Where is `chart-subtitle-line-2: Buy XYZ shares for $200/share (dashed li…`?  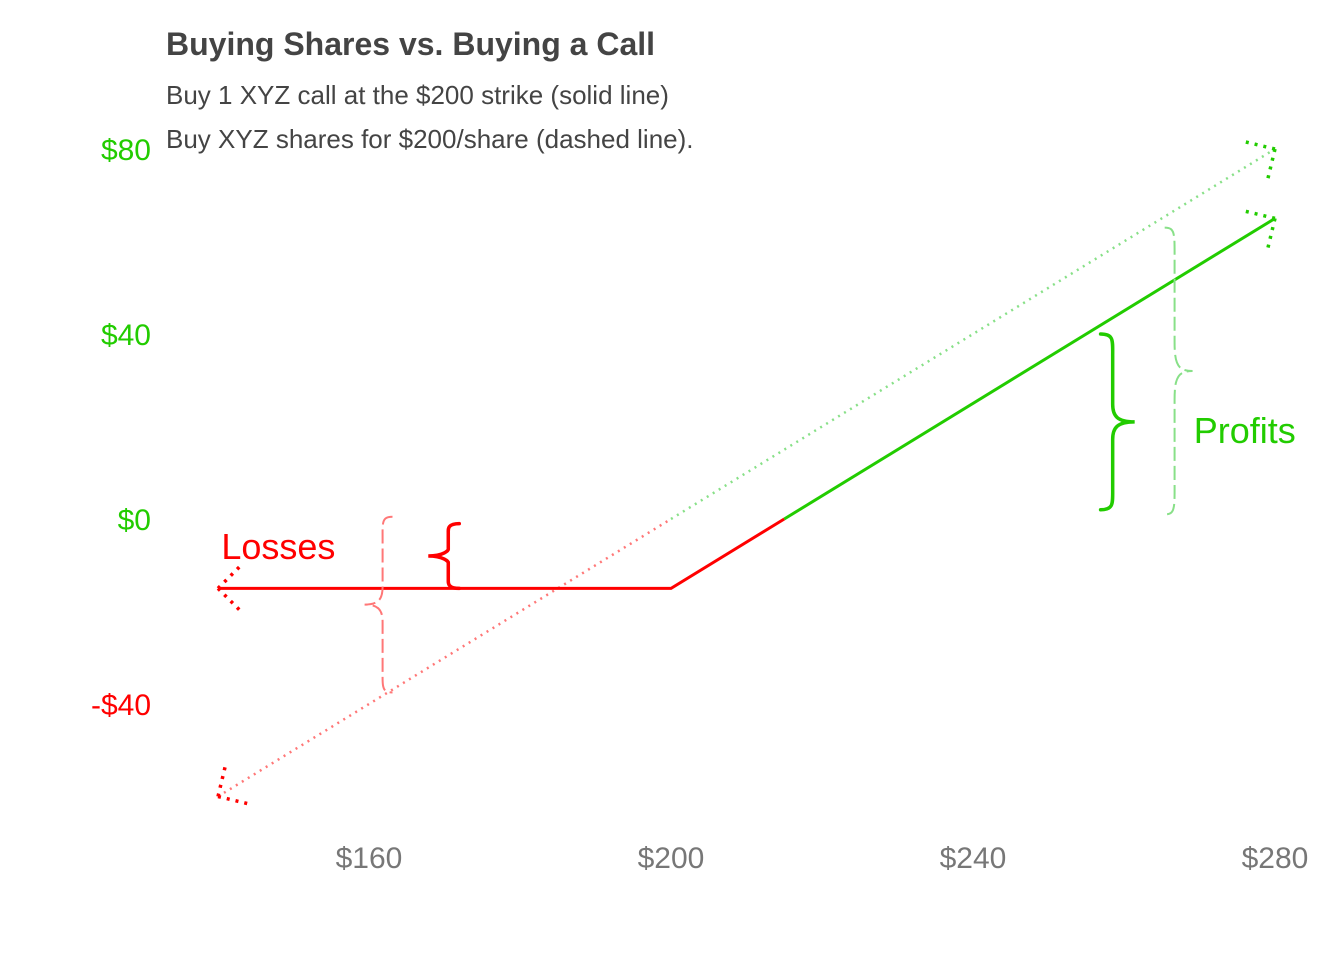
chart-subtitle-line-2: Buy XYZ shares for $200/share (dashed li… is located at coordinates (430, 139).